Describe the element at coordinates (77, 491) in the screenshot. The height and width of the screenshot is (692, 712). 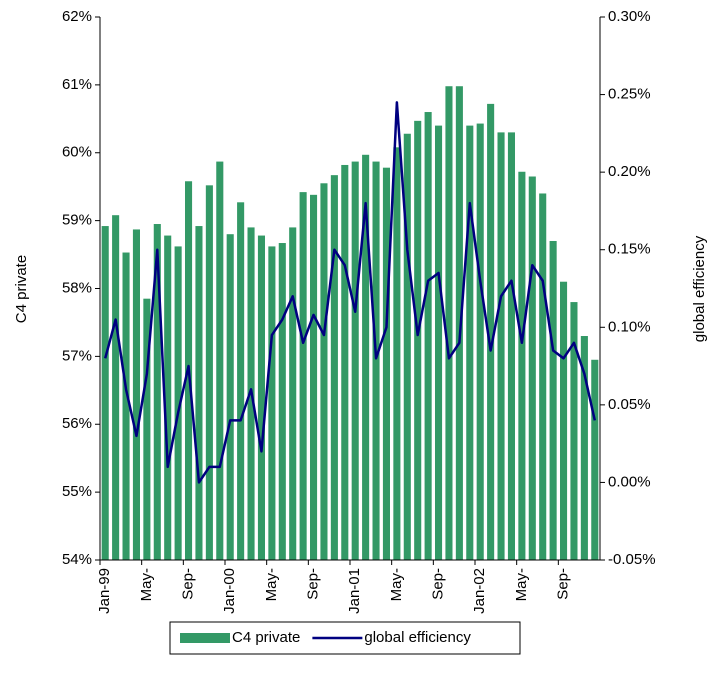
I see `y-tick-label: 55%` at that location.